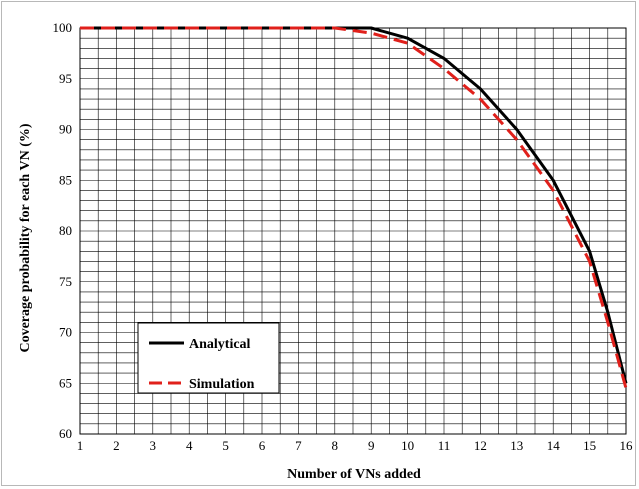  I want to click on y-tick-label: 95, so click(65, 78).